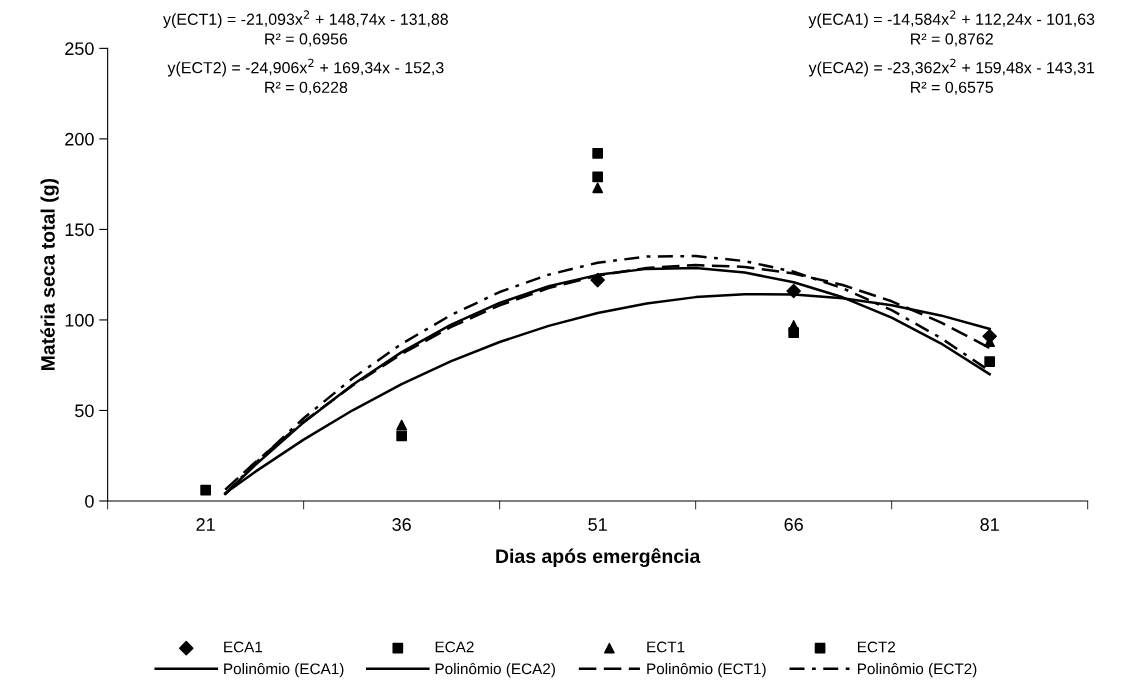 Image resolution: width=1133 pixels, height=691 pixels. I want to click on y-axis-title: Matéria seca total (g), so click(49, 274).